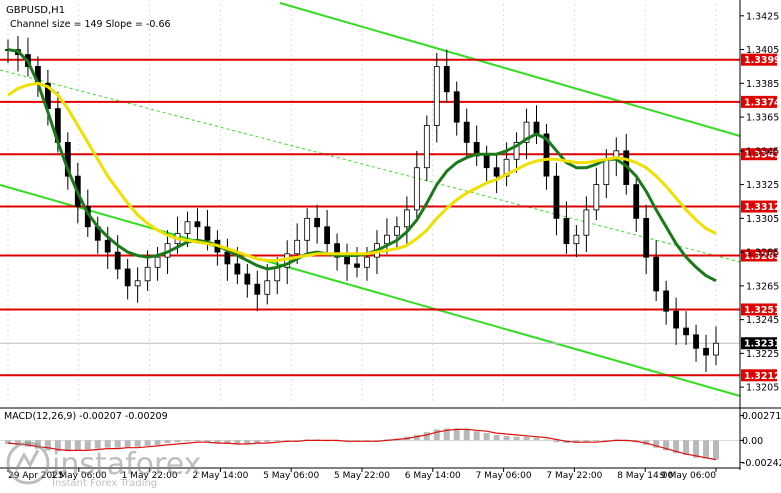  Describe the element at coordinates (35, 10) in the screenshot. I see `symbol-label: GBPUSD,H1` at that location.